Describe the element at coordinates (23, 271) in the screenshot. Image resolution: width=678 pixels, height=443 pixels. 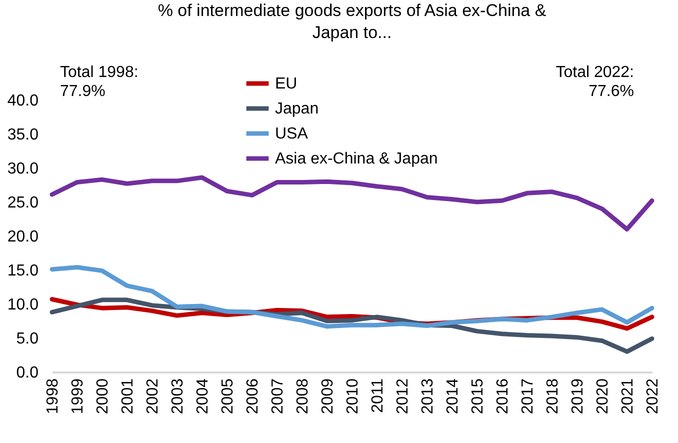
I see `y-tick-label: 15.0` at that location.